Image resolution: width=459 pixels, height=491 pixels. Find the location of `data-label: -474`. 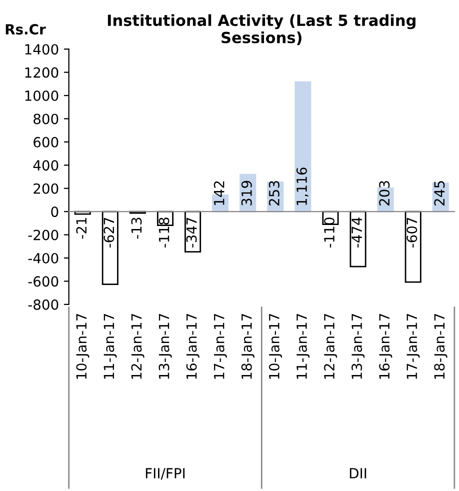

data-label: -474 is located at coordinates (357, 232).